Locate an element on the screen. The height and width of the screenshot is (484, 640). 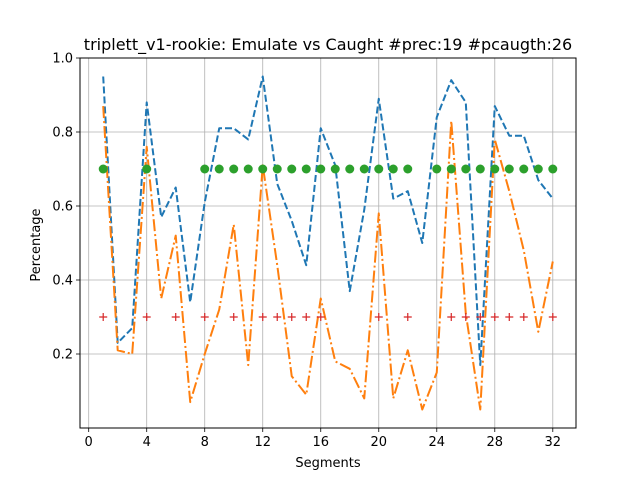
x-tick-label: 32 is located at coordinates (553, 442).